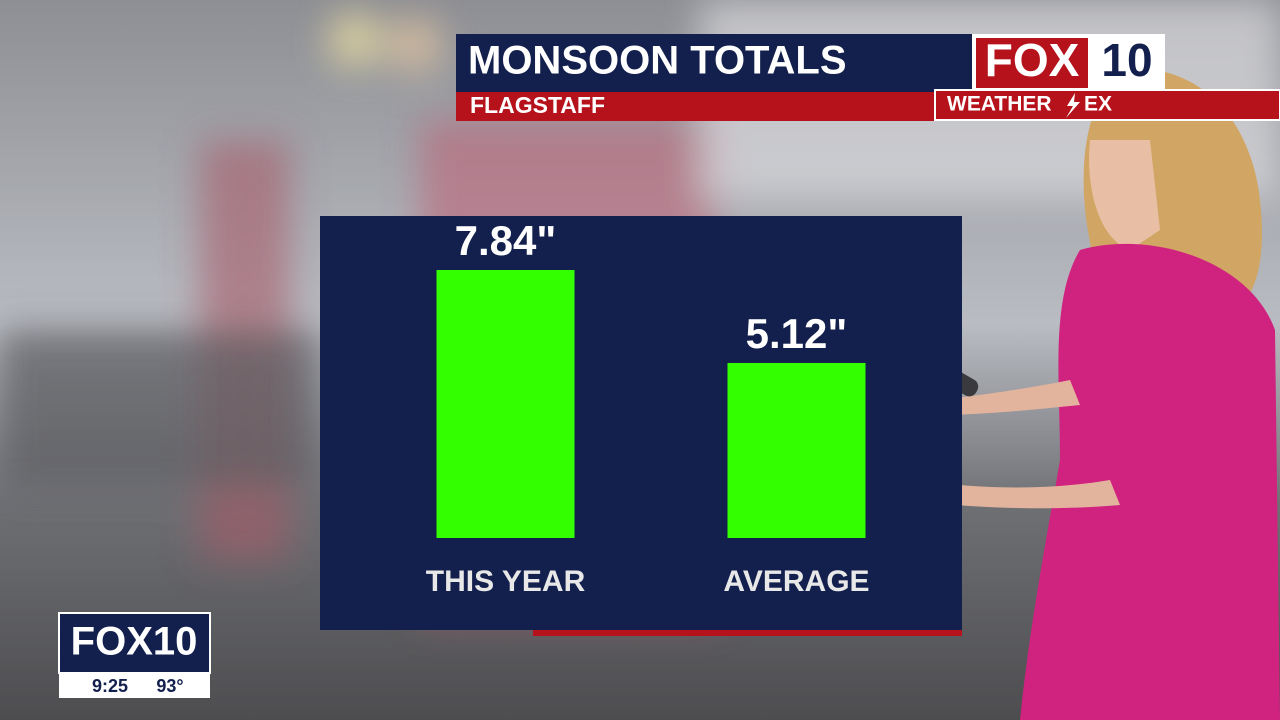  Describe the element at coordinates (999, 104) in the screenshot. I see `weather-strip-text: WEATHER` at that location.